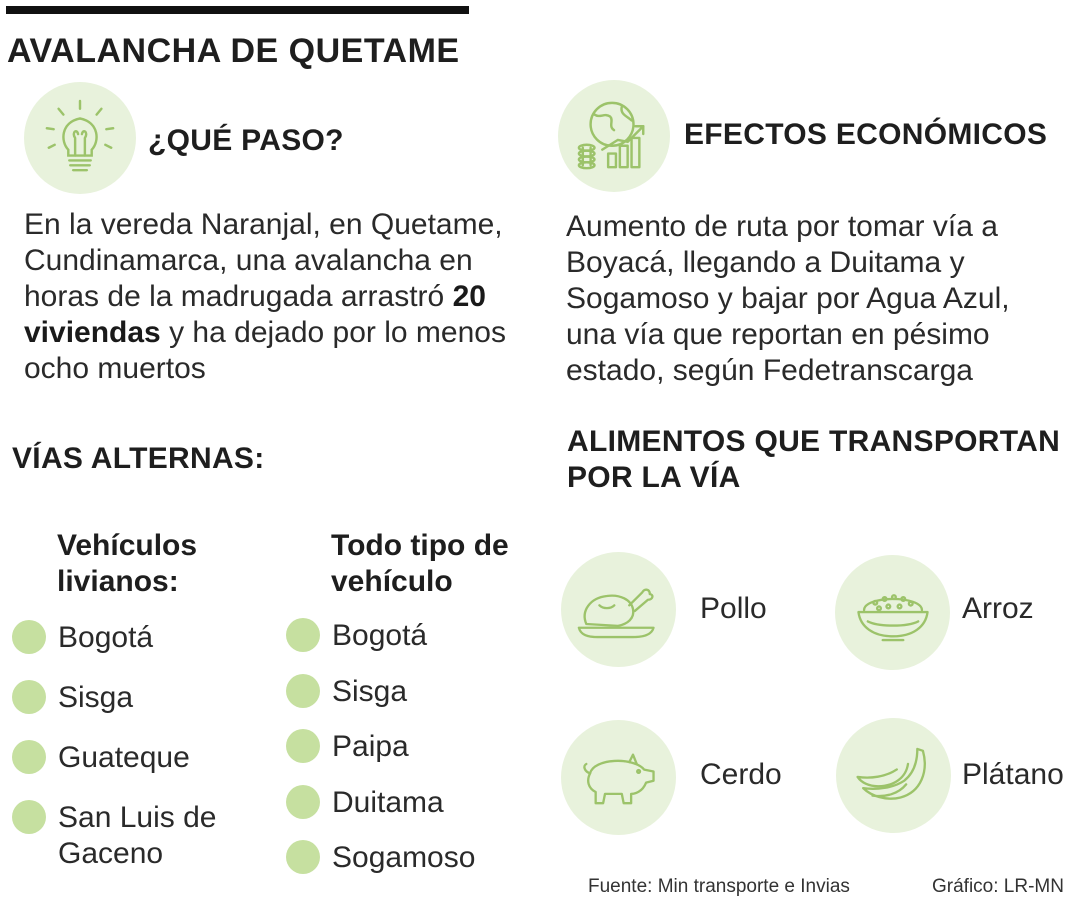  I want to click on globe-growth-icon, so click(614, 136).